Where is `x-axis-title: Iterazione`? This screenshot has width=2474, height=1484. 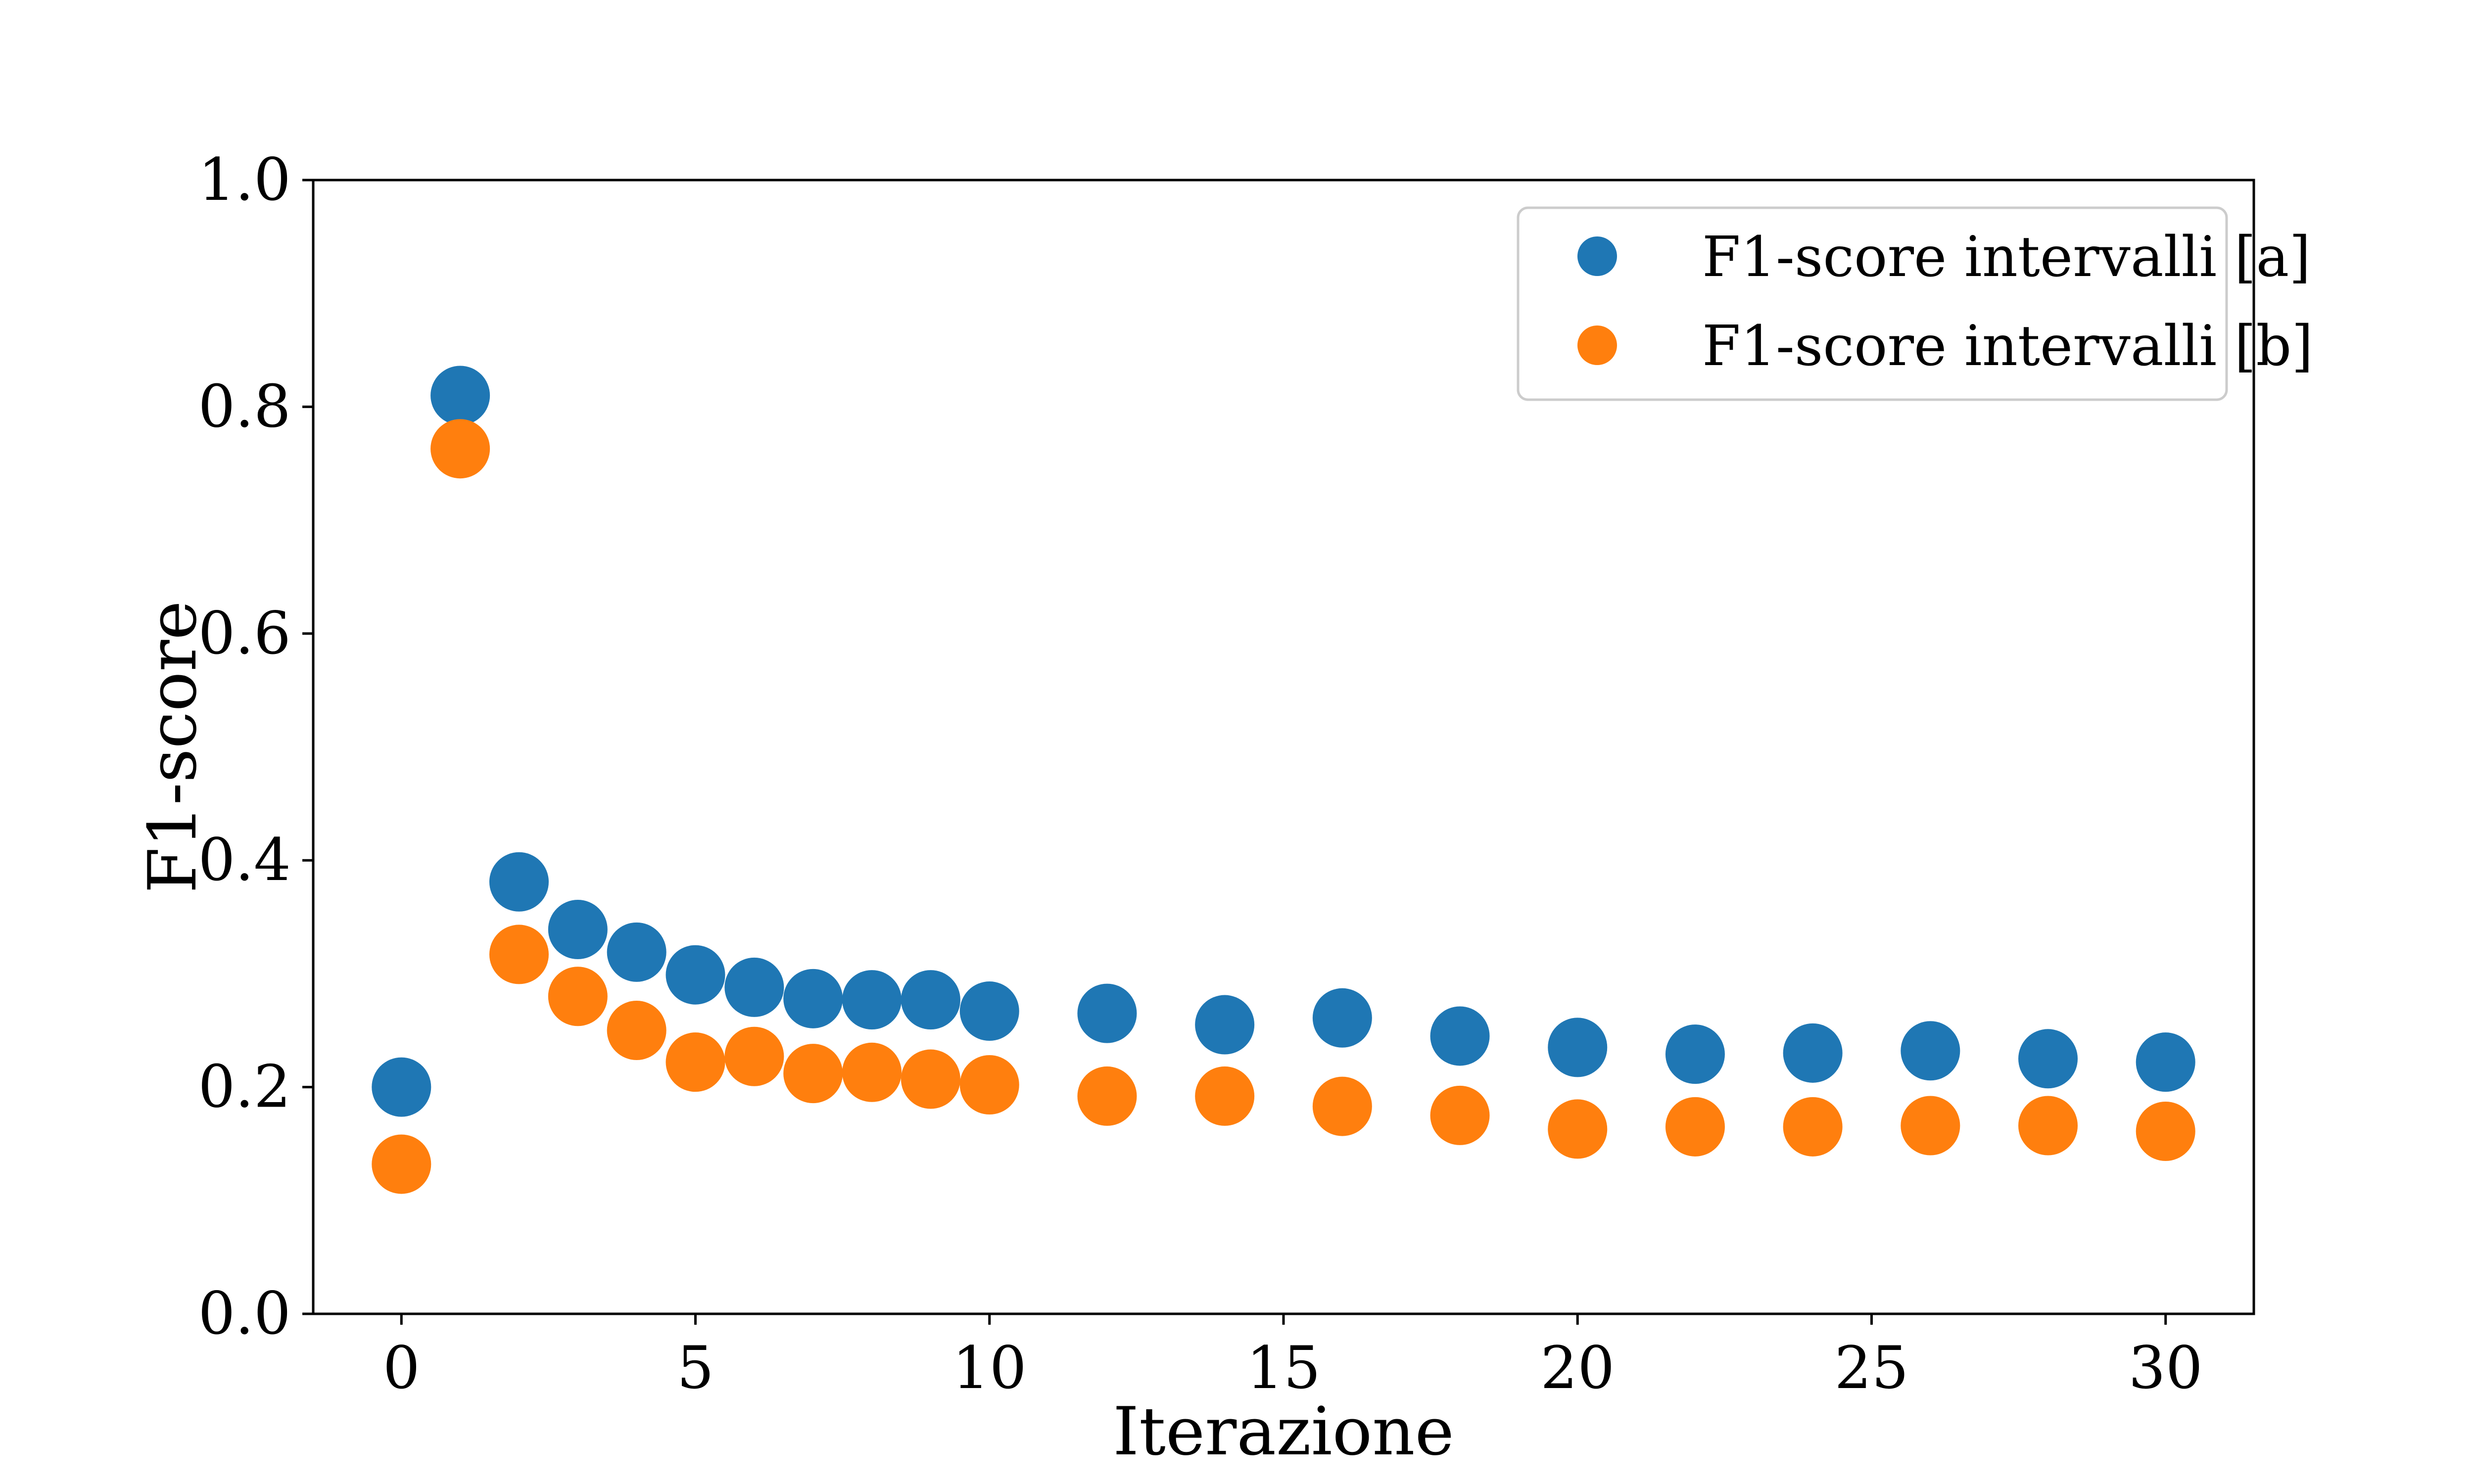 x-axis-title: Iterazione is located at coordinates (1284, 1431).